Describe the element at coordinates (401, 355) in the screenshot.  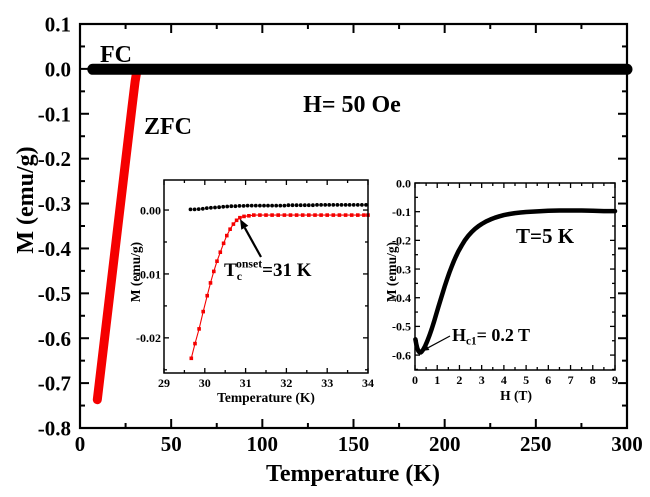
I see `inset-mh-ytick-label: -0.6` at that location.